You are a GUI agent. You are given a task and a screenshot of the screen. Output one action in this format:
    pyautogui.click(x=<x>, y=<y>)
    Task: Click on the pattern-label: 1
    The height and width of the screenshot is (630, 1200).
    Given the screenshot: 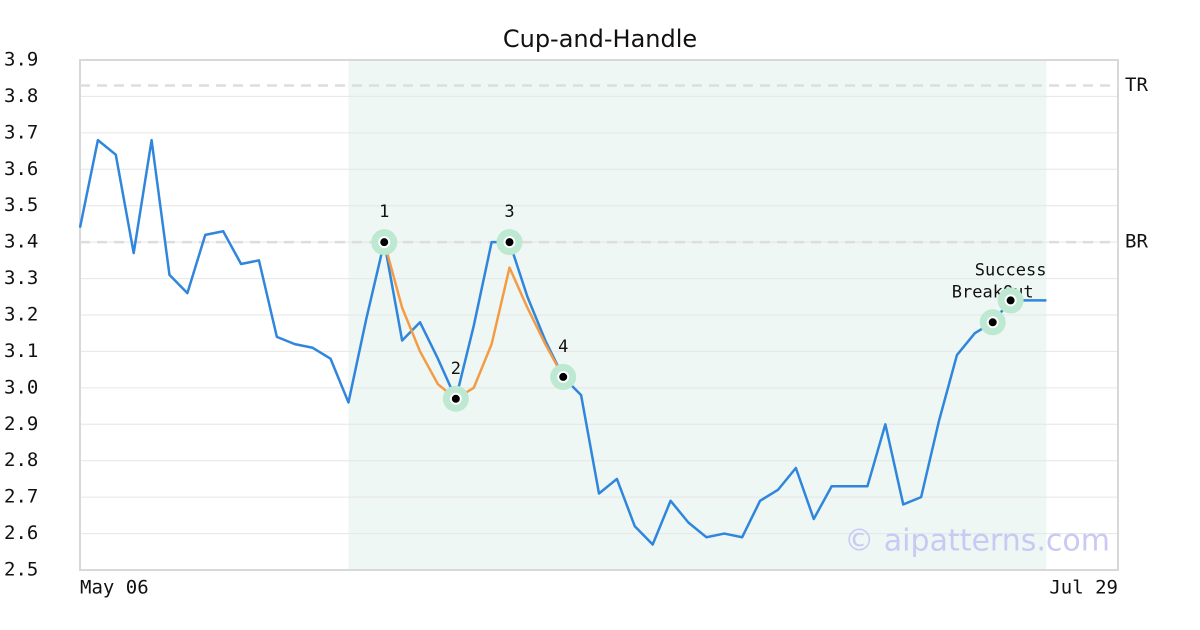 What is the action you would take?
    pyautogui.click(x=384, y=212)
    